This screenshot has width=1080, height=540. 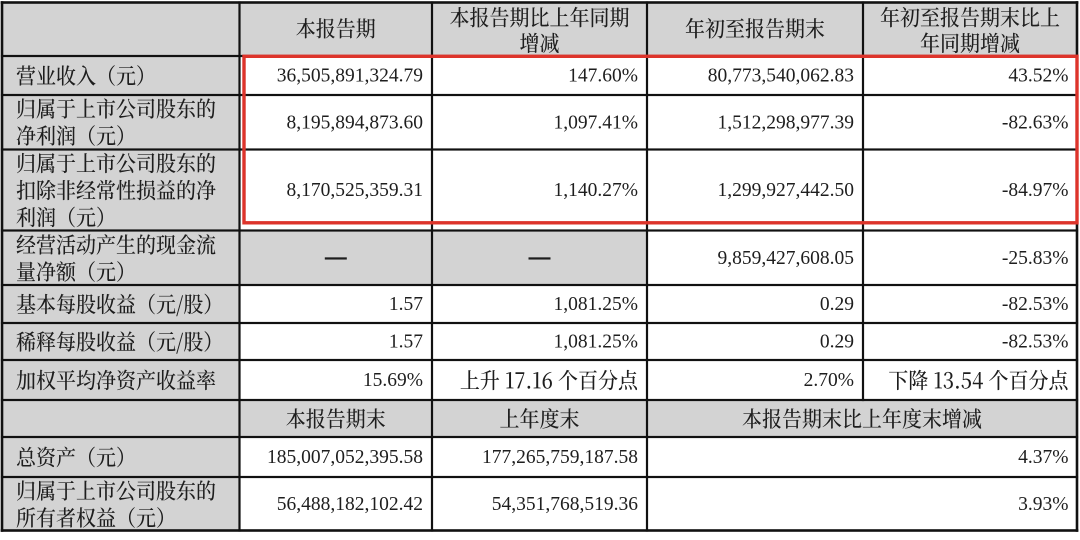 What do you see at coordinates (596, 122) in the screenshot?
I see `svg-text: 1,097.41%` at bounding box center [596, 122].